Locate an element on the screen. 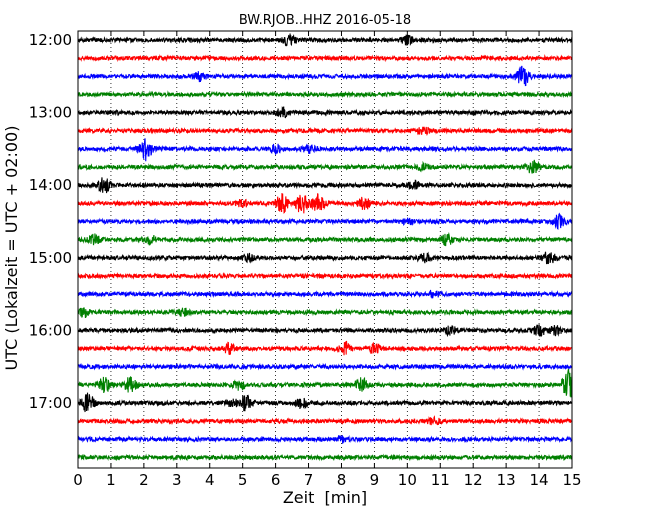  x-axis-label: Zeit [min] is located at coordinates (325, 497).